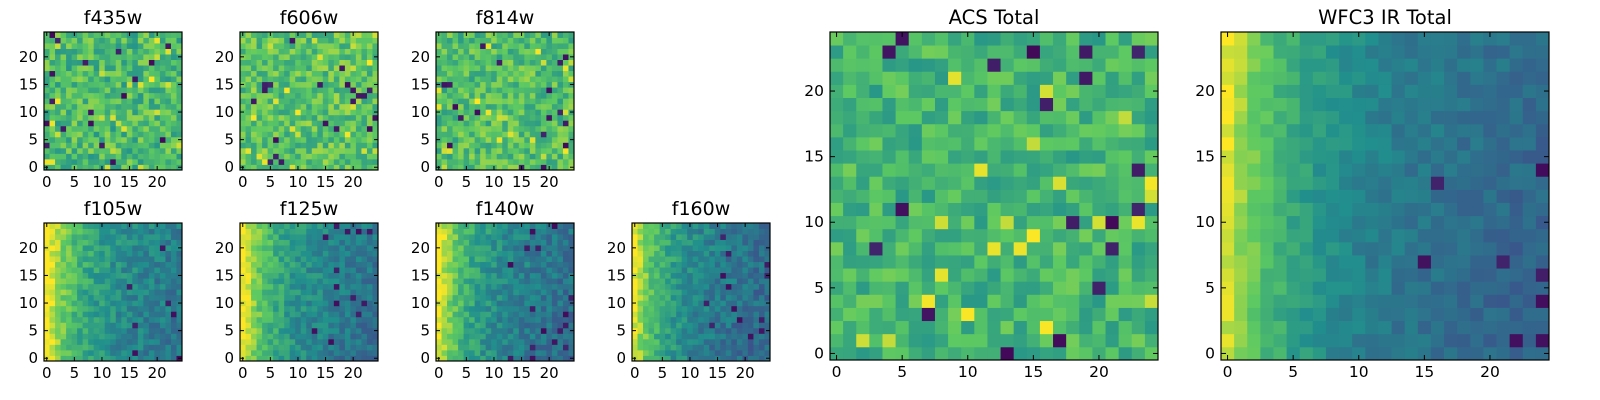 This screenshot has width=1600, height=400. Describe the element at coordinates (113, 209) in the screenshot. I see `panel-title: f105w` at that location.